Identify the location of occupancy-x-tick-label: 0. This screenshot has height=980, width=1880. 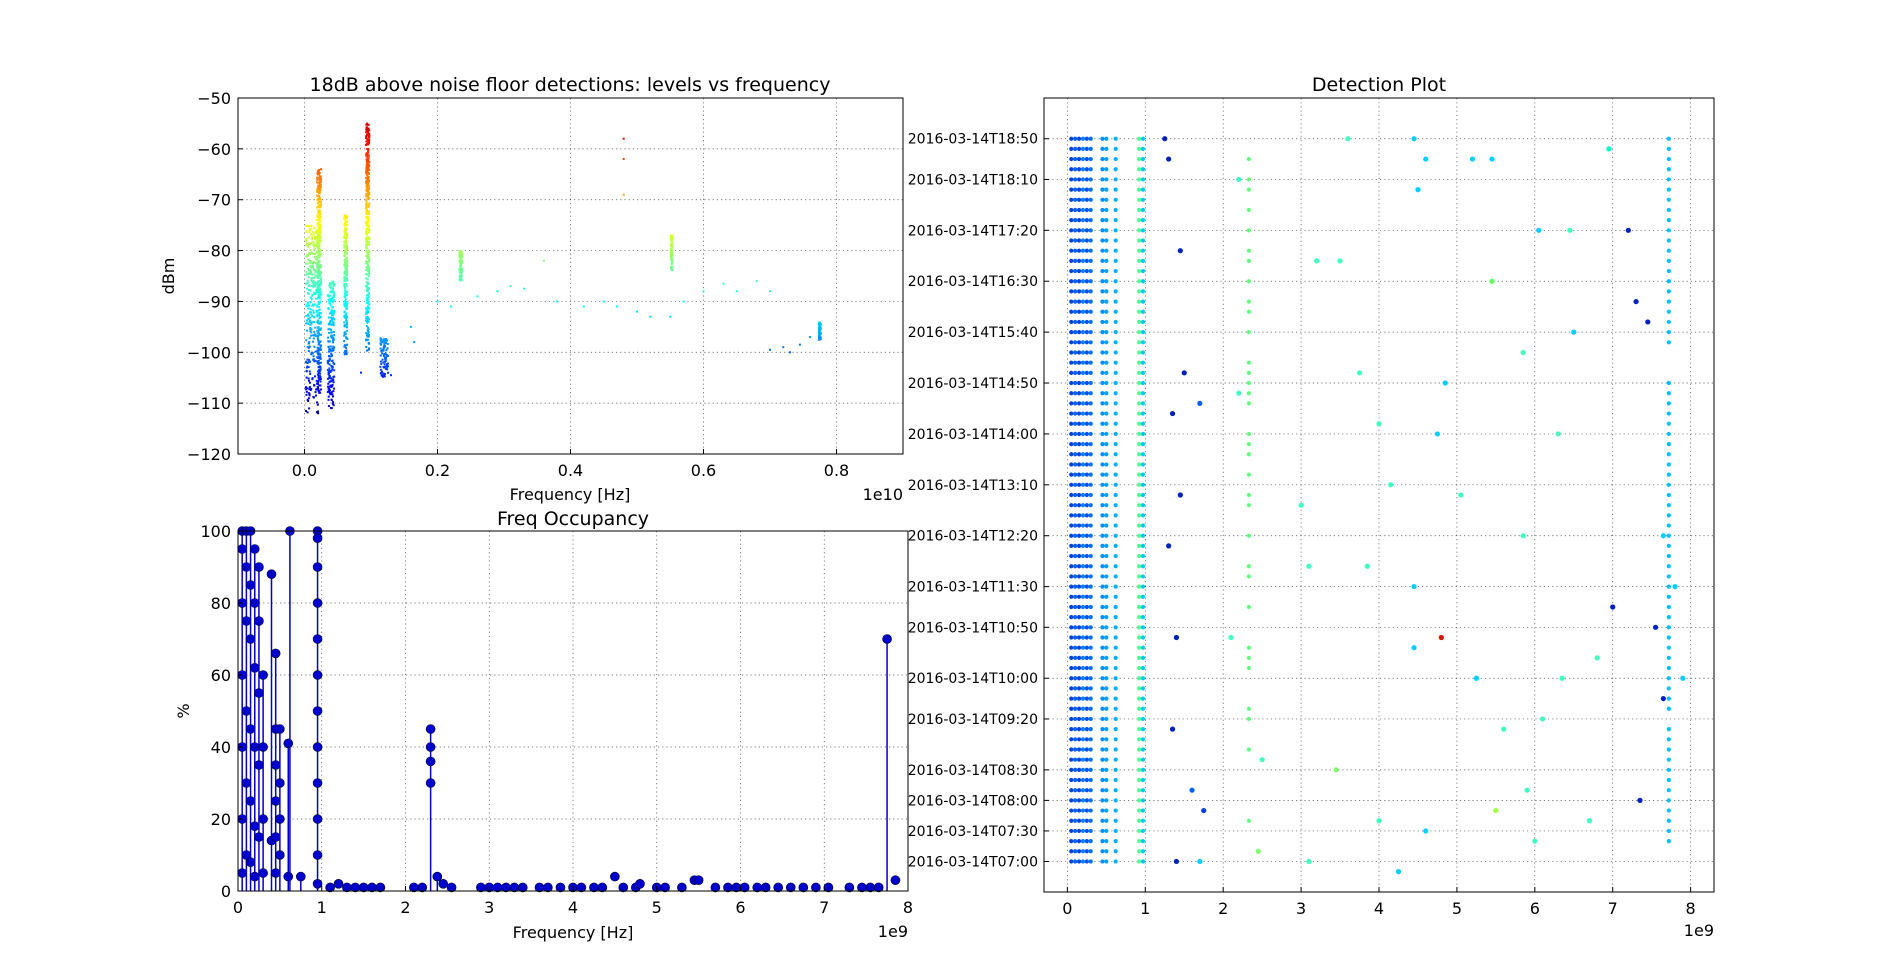
(238, 907).